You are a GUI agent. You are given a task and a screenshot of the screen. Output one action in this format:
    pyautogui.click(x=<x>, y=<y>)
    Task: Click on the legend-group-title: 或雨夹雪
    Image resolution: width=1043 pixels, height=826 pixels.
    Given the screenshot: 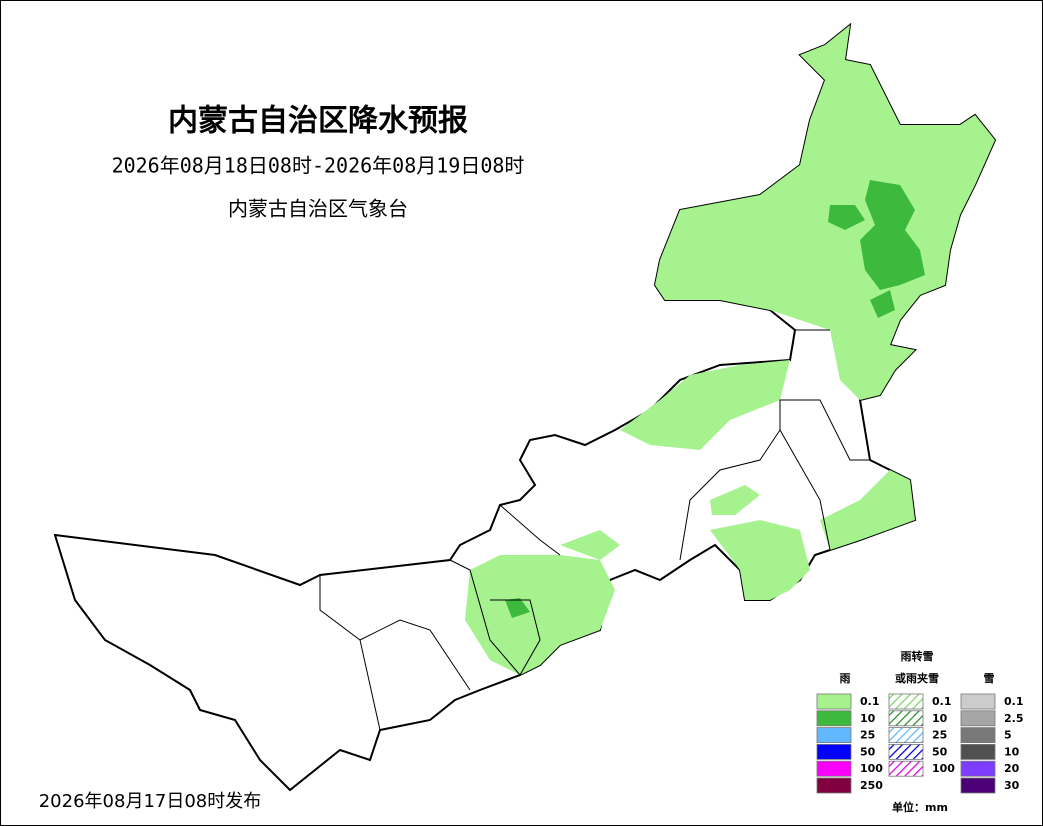 What is the action you would take?
    pyautogui.click(x=917, y=678)
    